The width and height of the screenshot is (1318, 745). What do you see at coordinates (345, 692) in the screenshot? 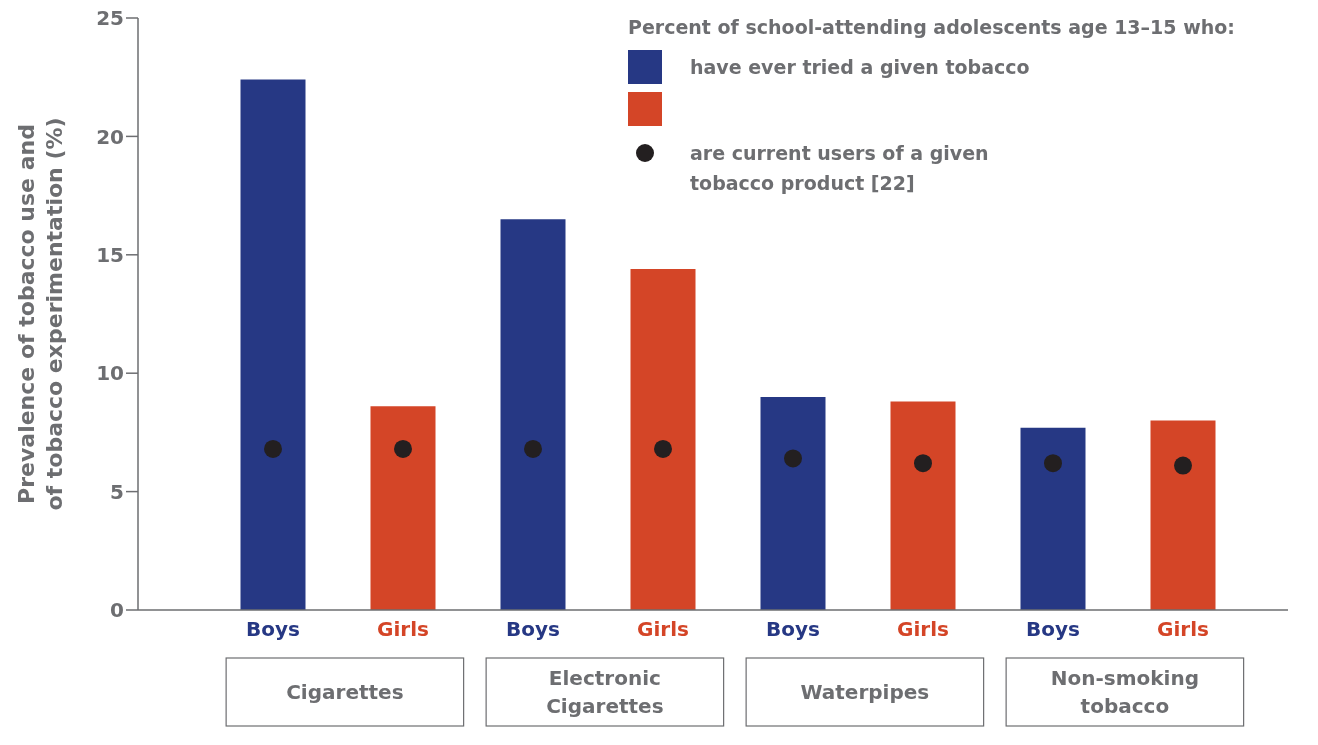
I see `text: Cigarettes` at bounding box center [345, 692].